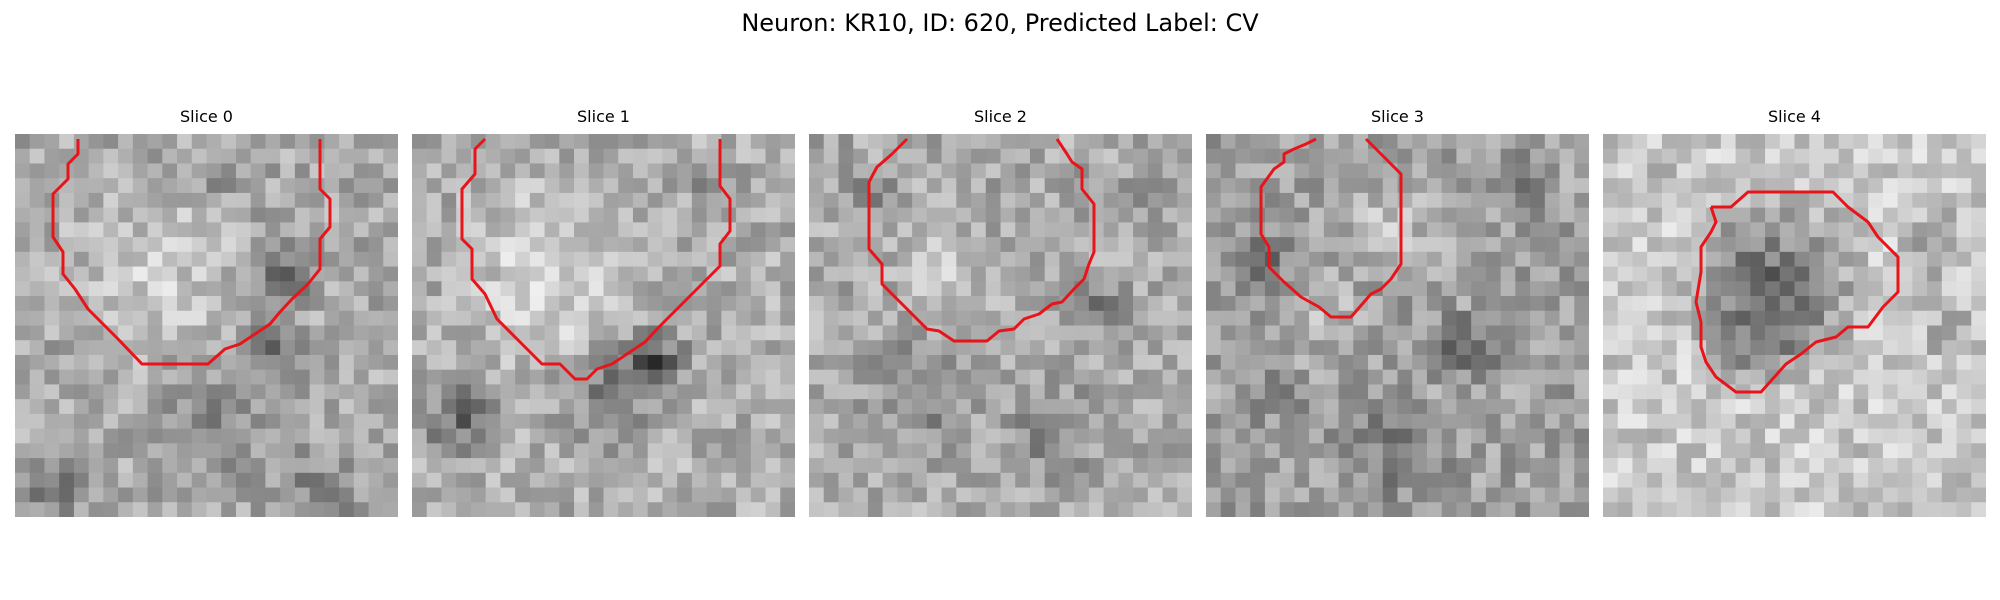  What do you see at coordinates (1794, 116) in the screenshot?
I see `slice-title-4: Slice 4` at bounding box center [1794, 116].